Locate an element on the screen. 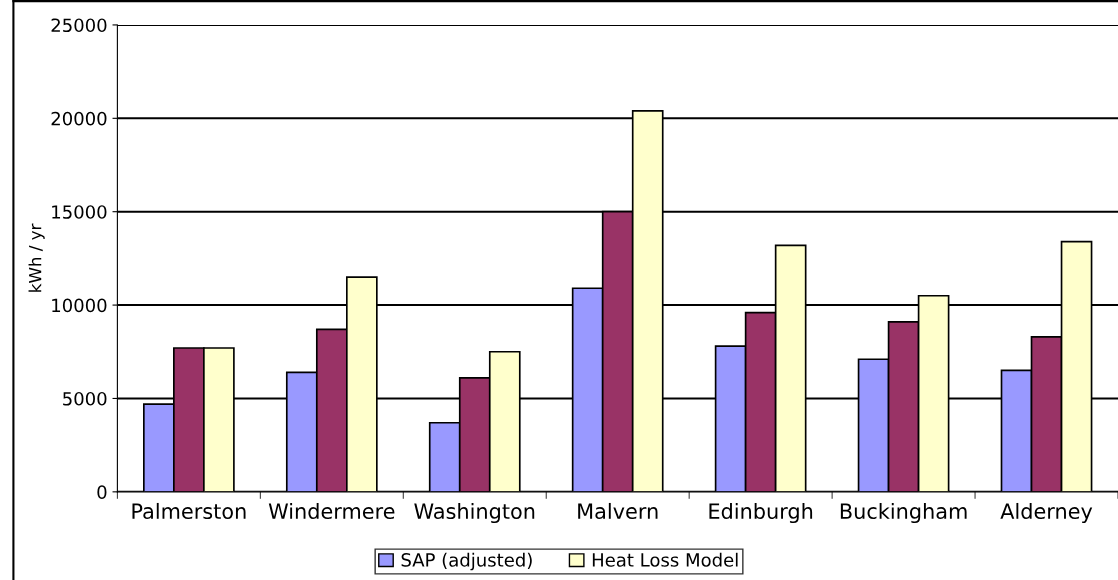 The width and height of the screenshot is (1118, 580). y-tick-label: 25000 is located at coordinates (79, 25).